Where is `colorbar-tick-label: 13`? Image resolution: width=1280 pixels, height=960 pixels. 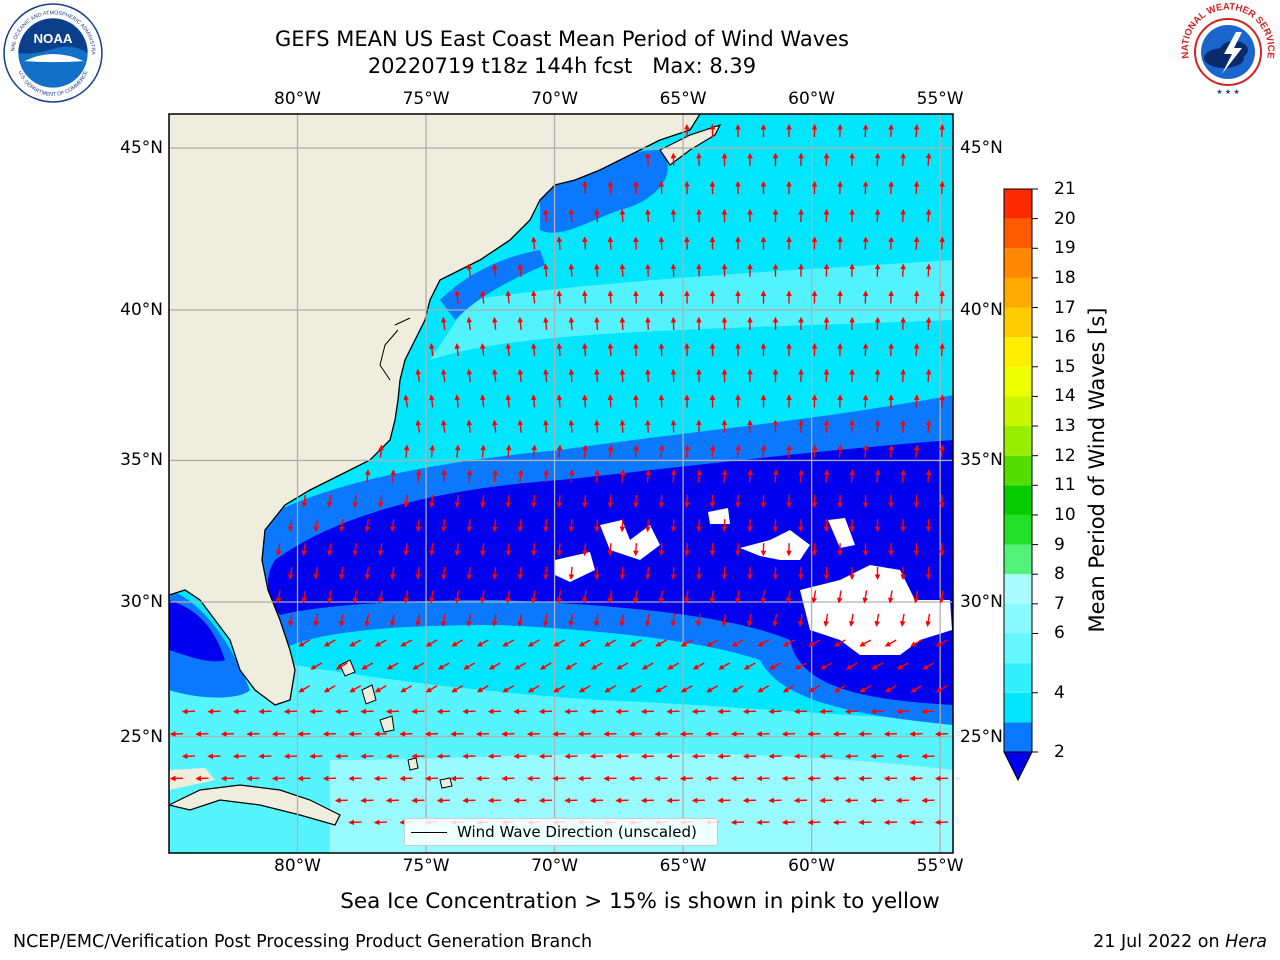 colorbar-tick-label: 13 is located at coordinates (1065, 426).